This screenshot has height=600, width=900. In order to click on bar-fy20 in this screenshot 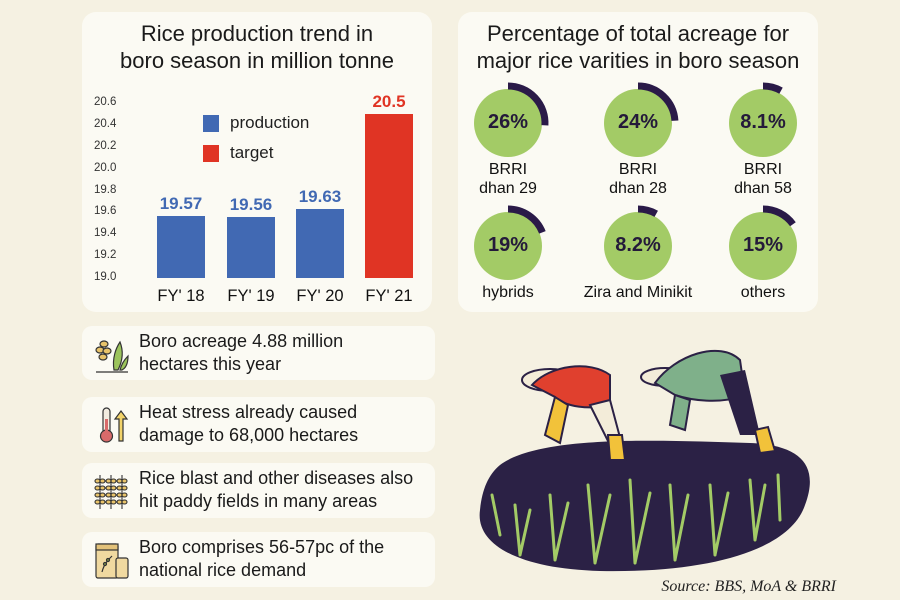, I will do `click(320, 243)`.